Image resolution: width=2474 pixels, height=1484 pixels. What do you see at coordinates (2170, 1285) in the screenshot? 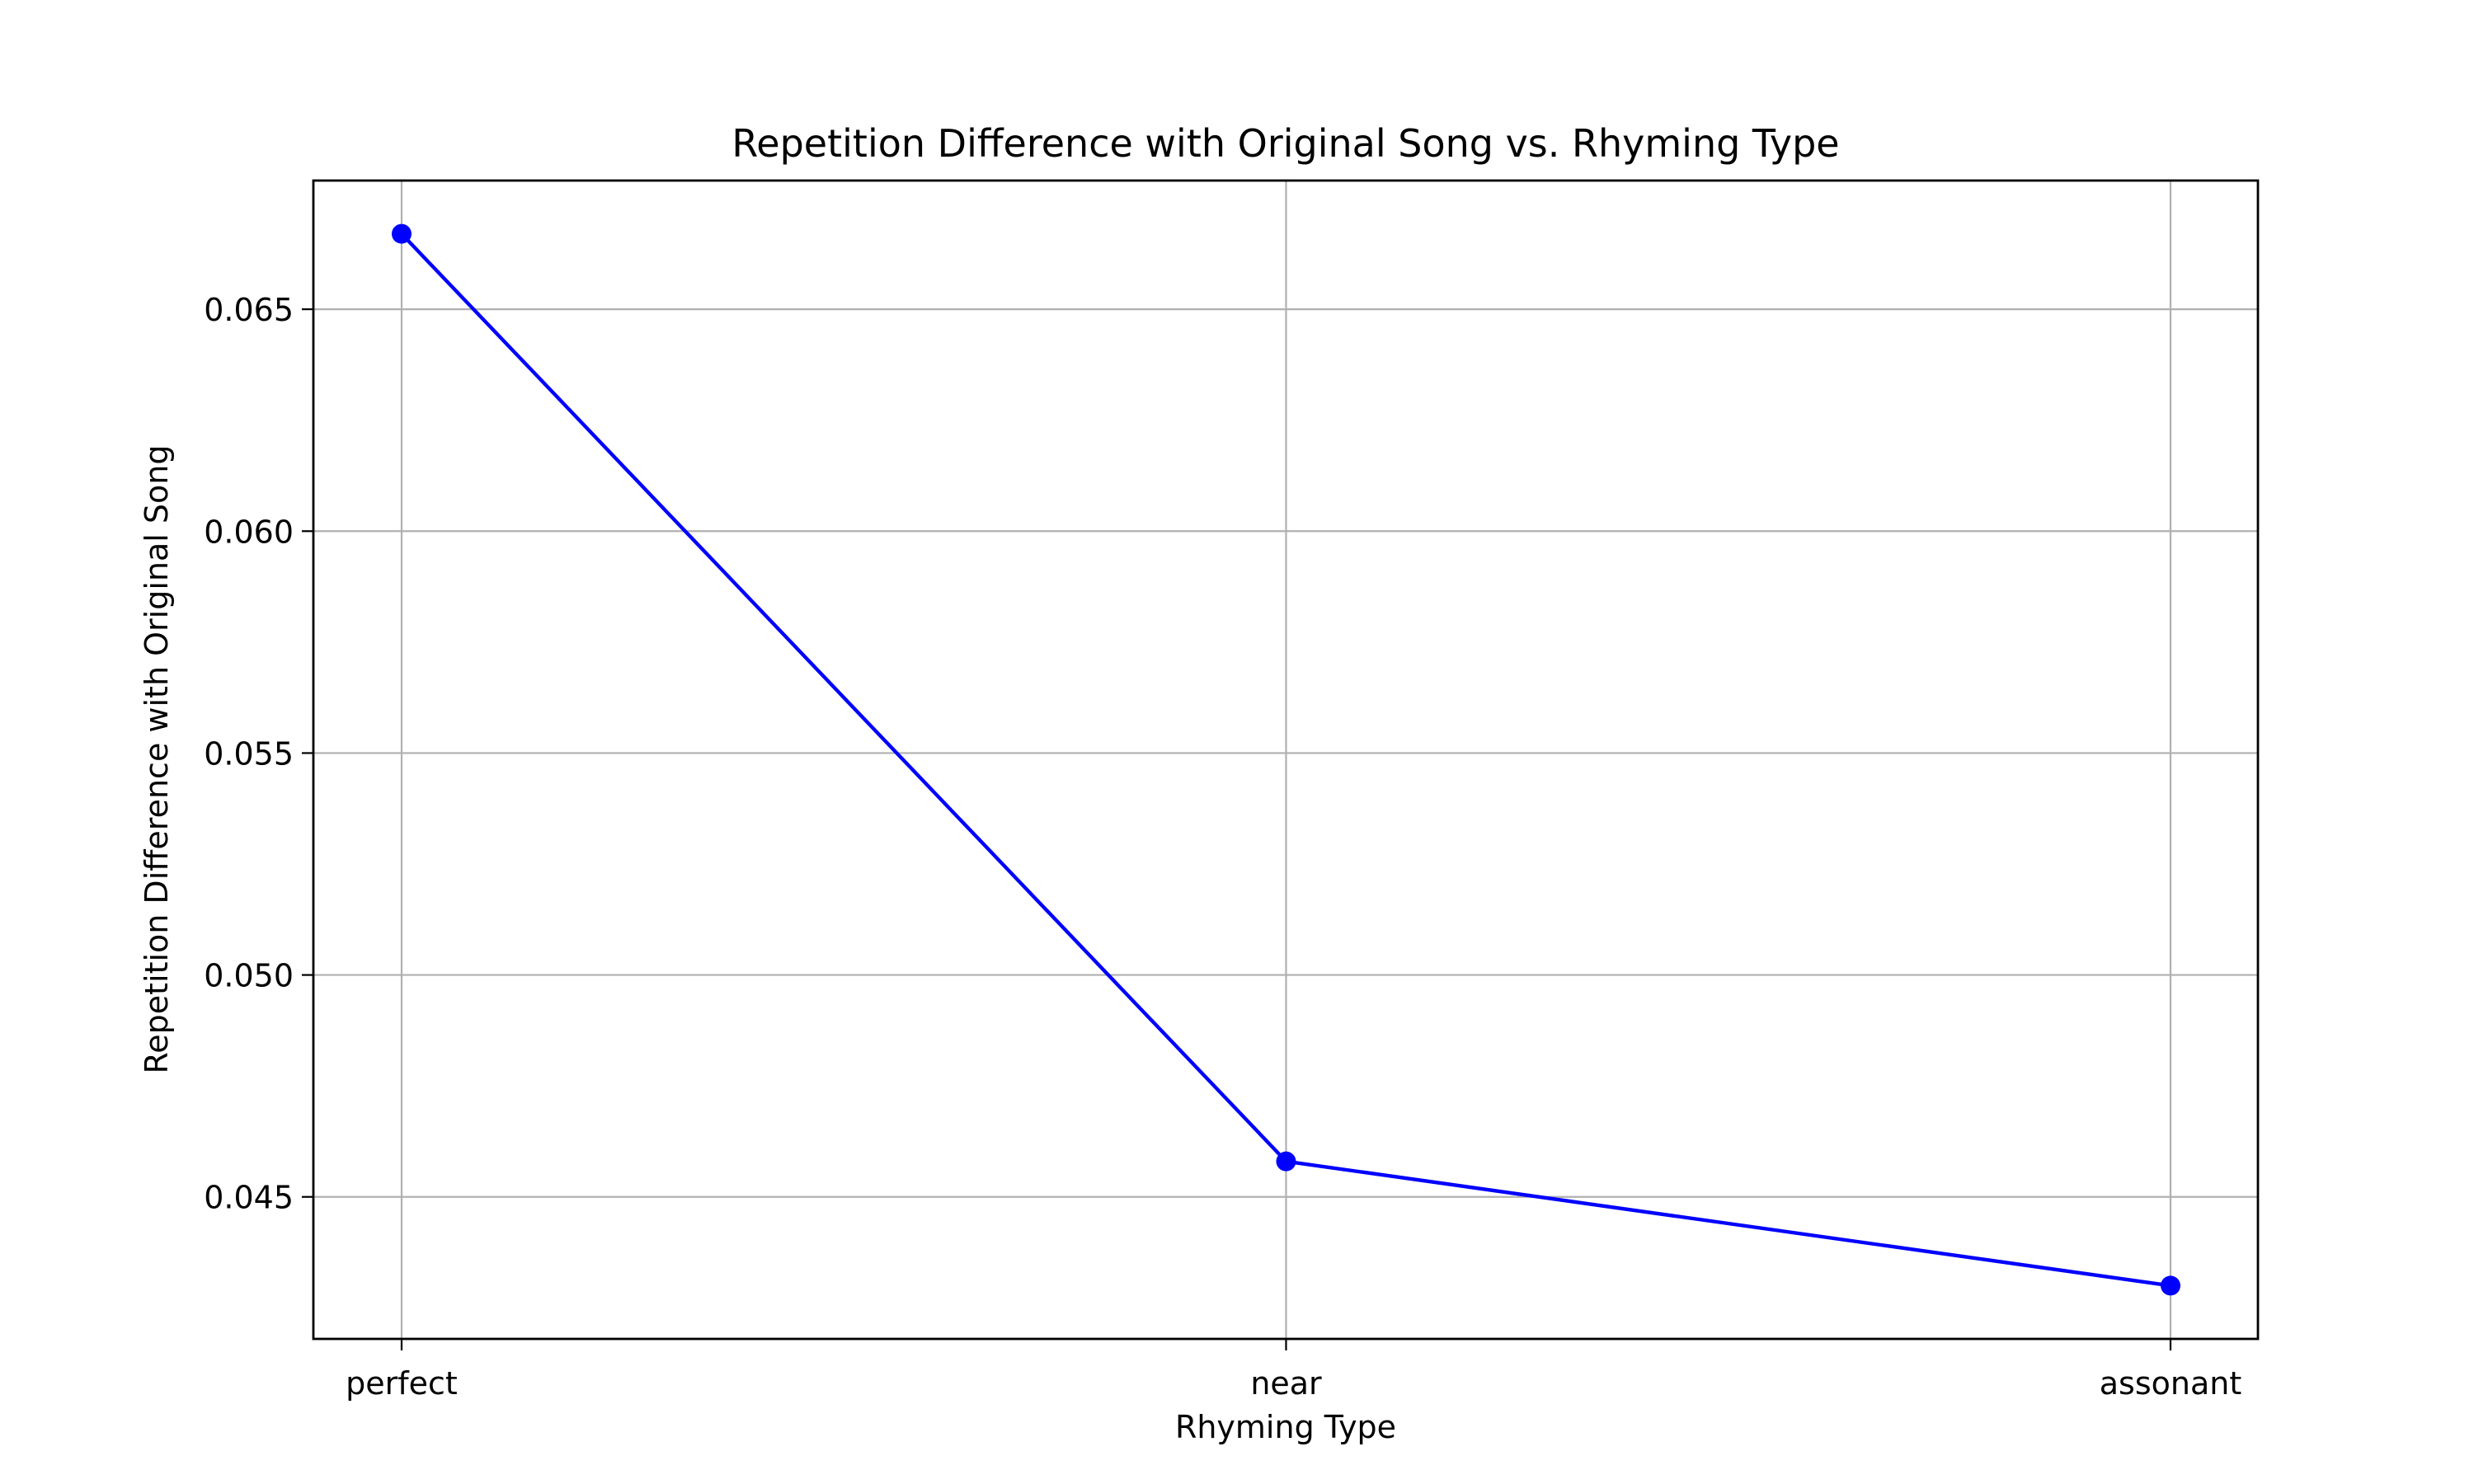
I see `data-point-assonant` at bounding box center [2170, 1285].